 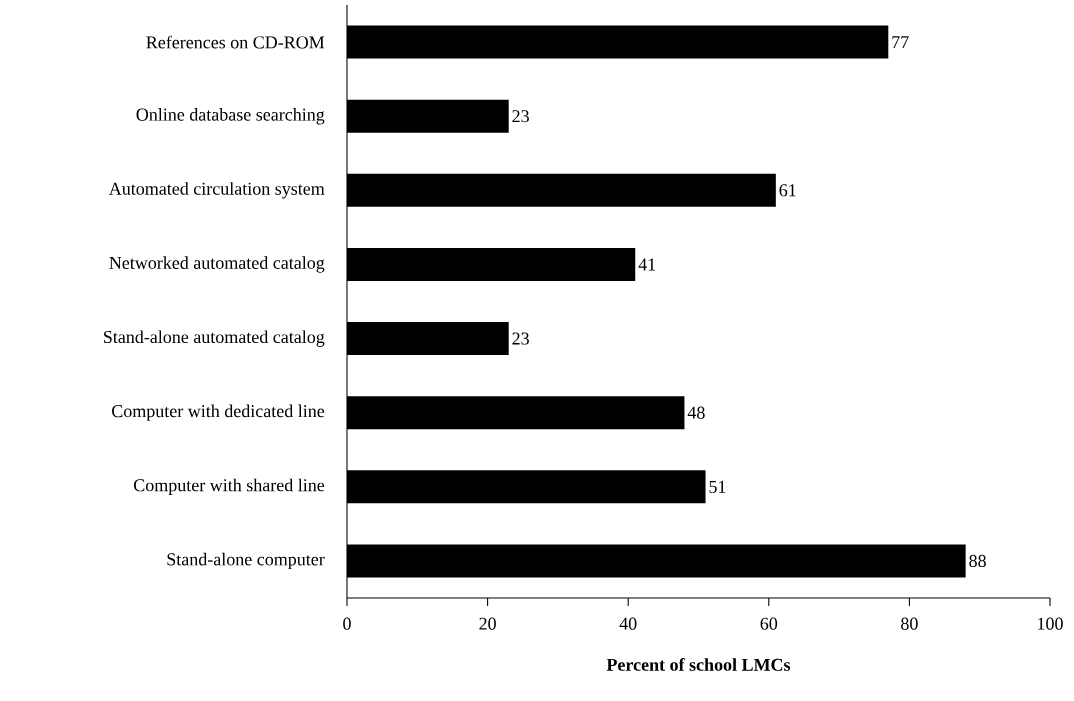 I want to click on x-tick-label: 100, so click(x=1050, y=623).